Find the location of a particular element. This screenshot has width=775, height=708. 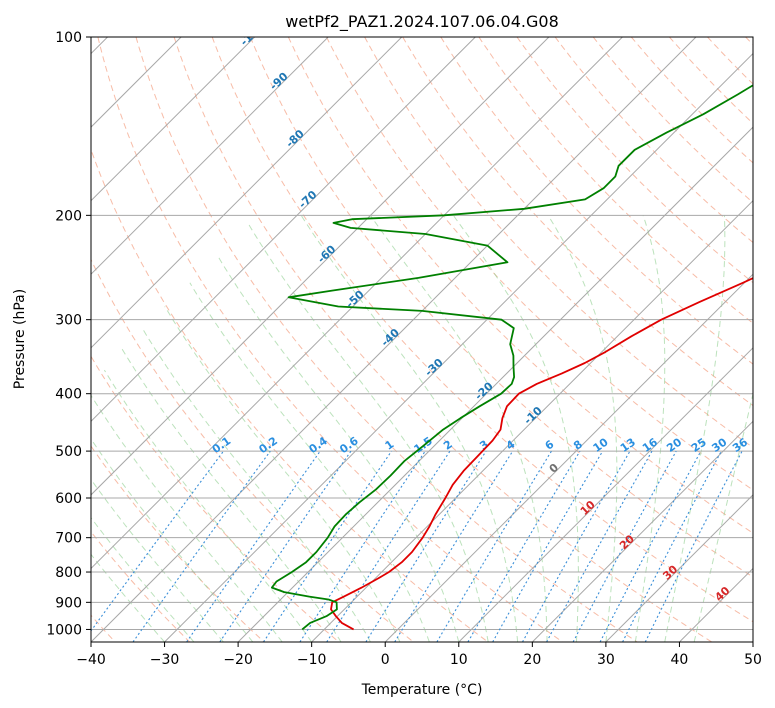

isotherm-label: -40 is located at coordinates (391, 337).